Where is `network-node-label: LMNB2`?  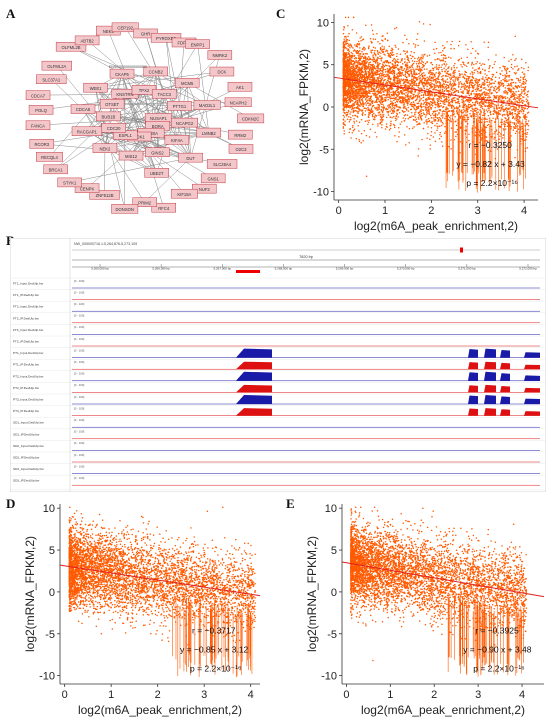 network-node-label: LMNB2 is located at coordinates (209, 133).